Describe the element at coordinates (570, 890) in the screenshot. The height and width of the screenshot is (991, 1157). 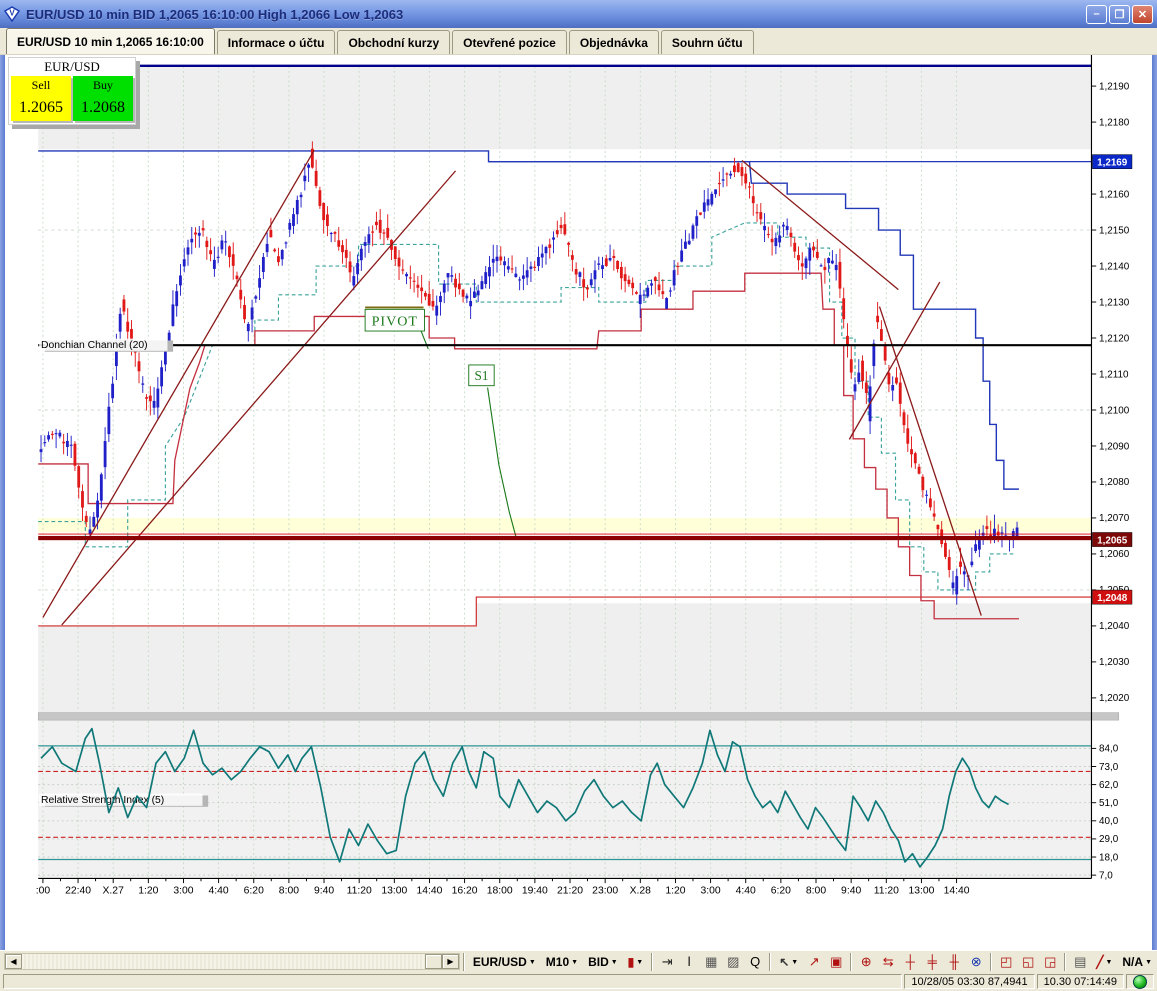
I see `svg-text: 21:20` at that location.